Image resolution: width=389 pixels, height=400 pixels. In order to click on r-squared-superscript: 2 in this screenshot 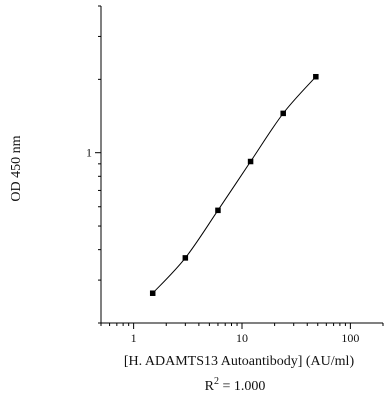, I will do `click(216, 381)`.